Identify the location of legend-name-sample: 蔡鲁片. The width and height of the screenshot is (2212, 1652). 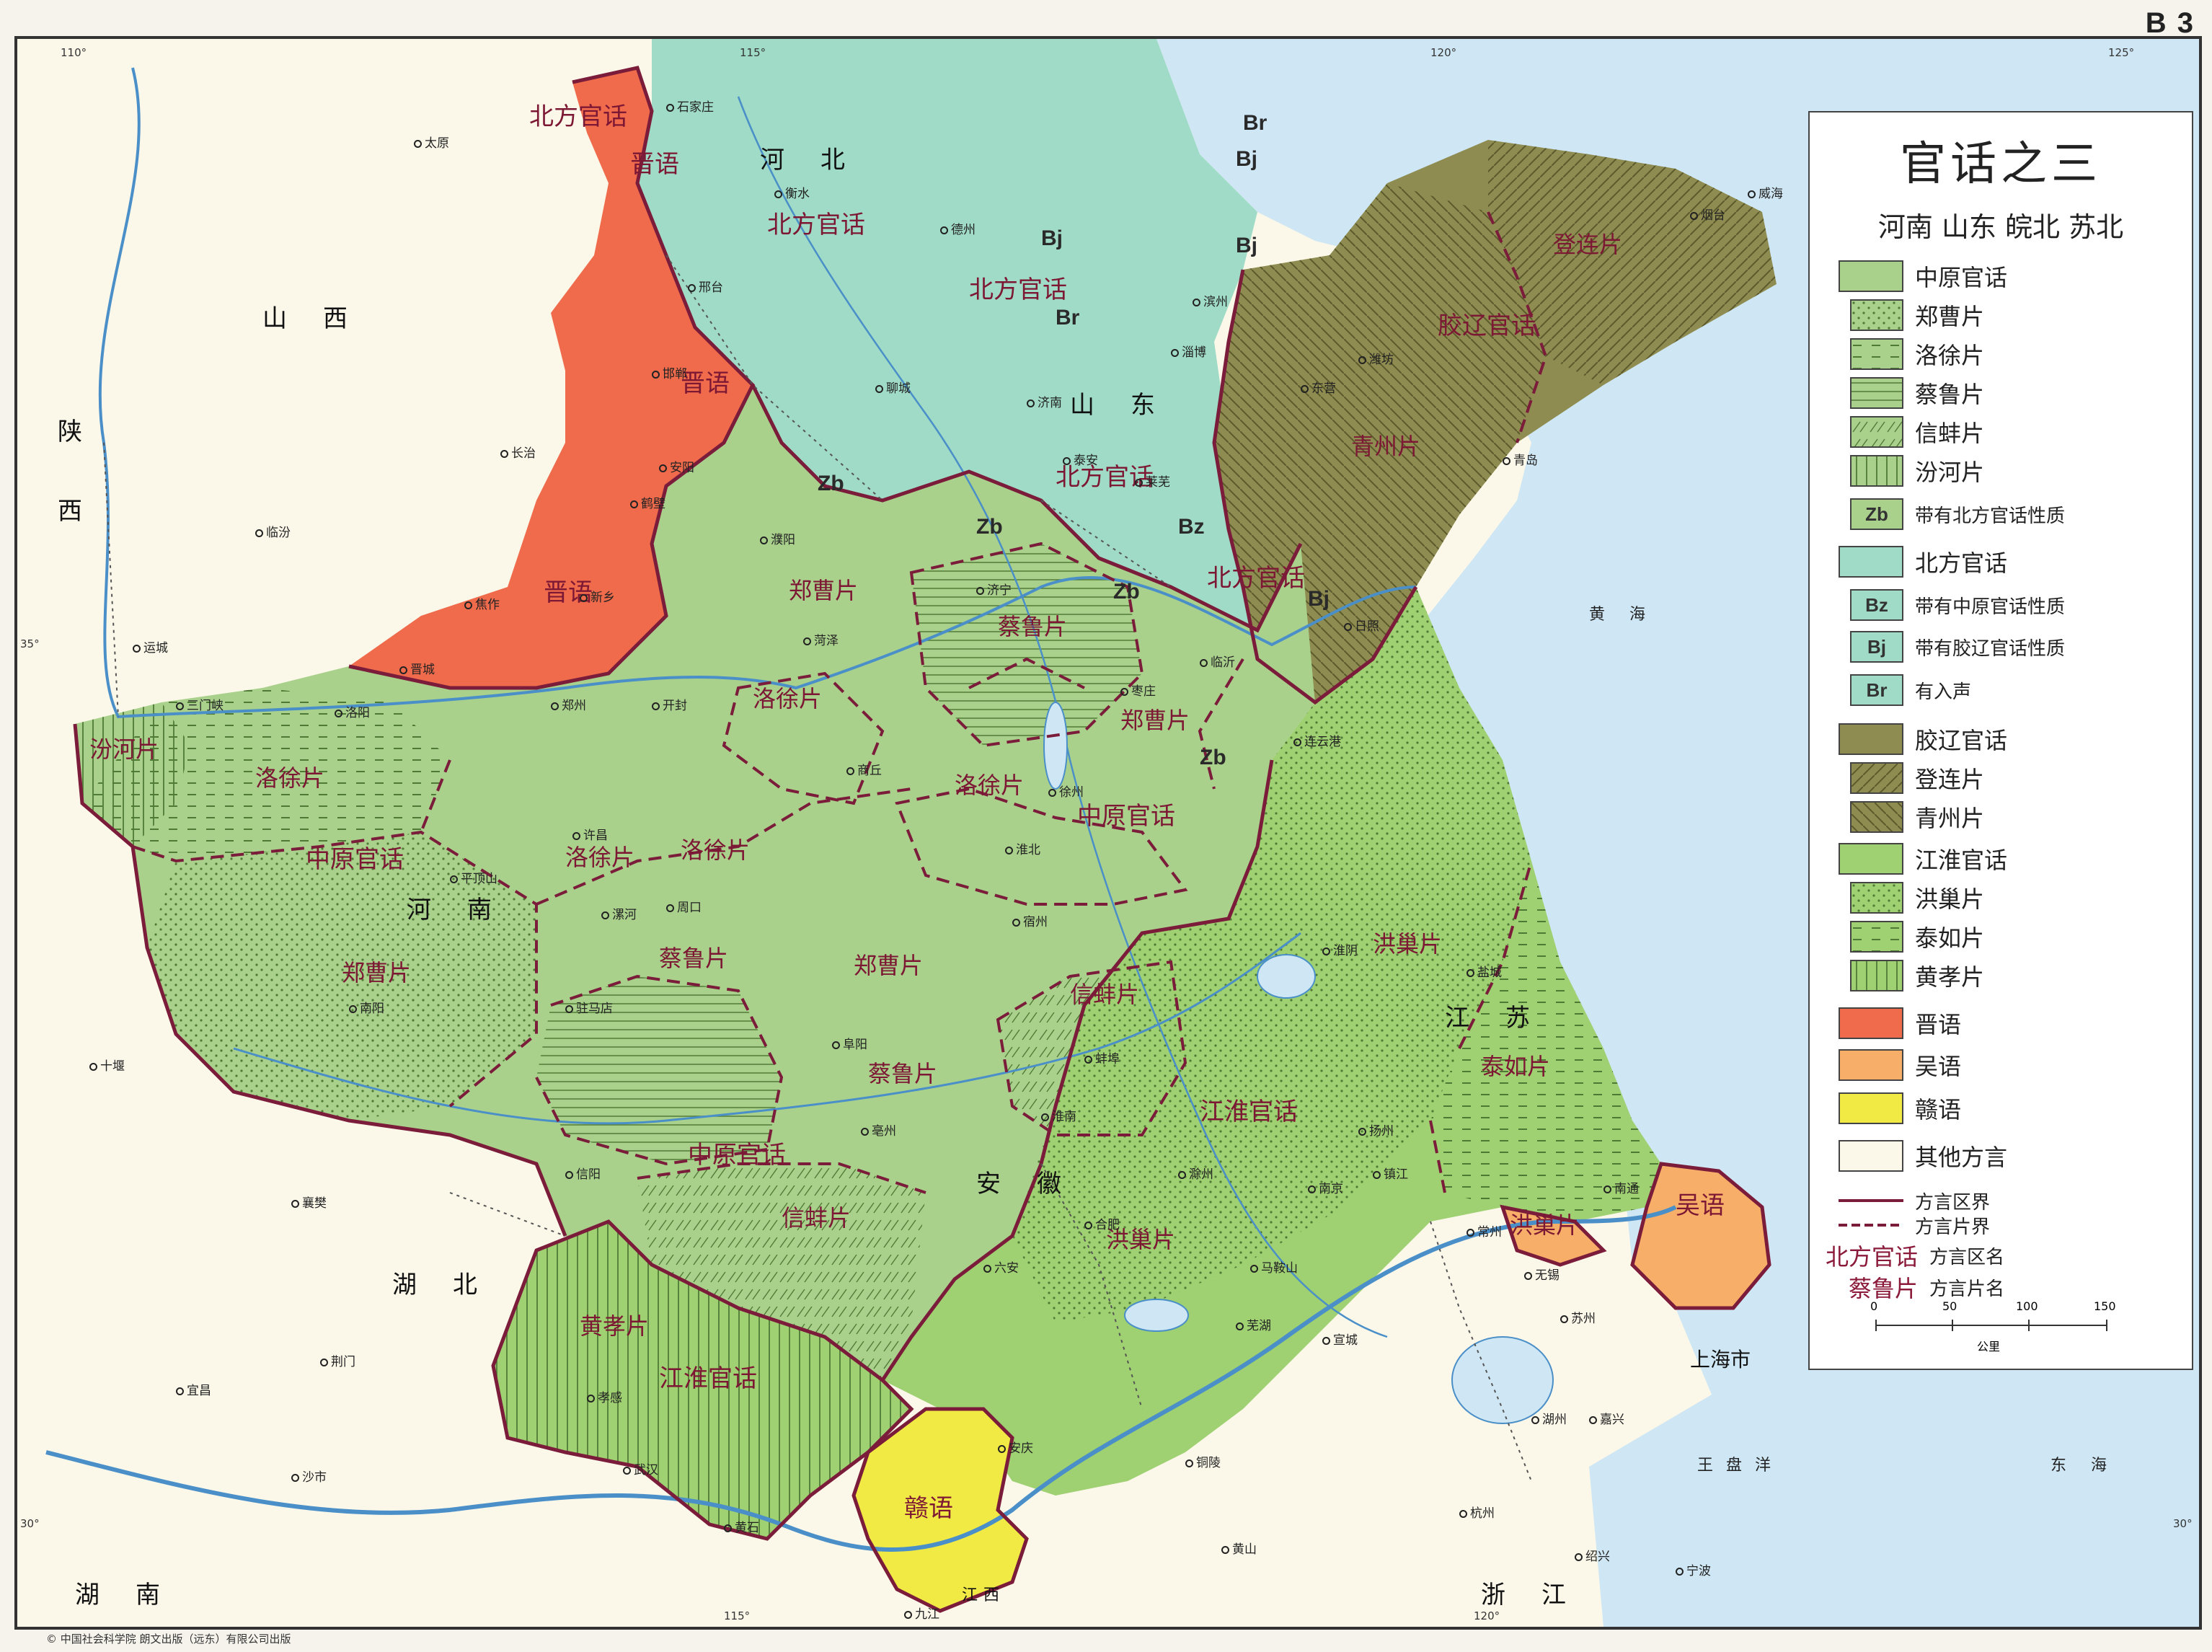
(1883, 1288).